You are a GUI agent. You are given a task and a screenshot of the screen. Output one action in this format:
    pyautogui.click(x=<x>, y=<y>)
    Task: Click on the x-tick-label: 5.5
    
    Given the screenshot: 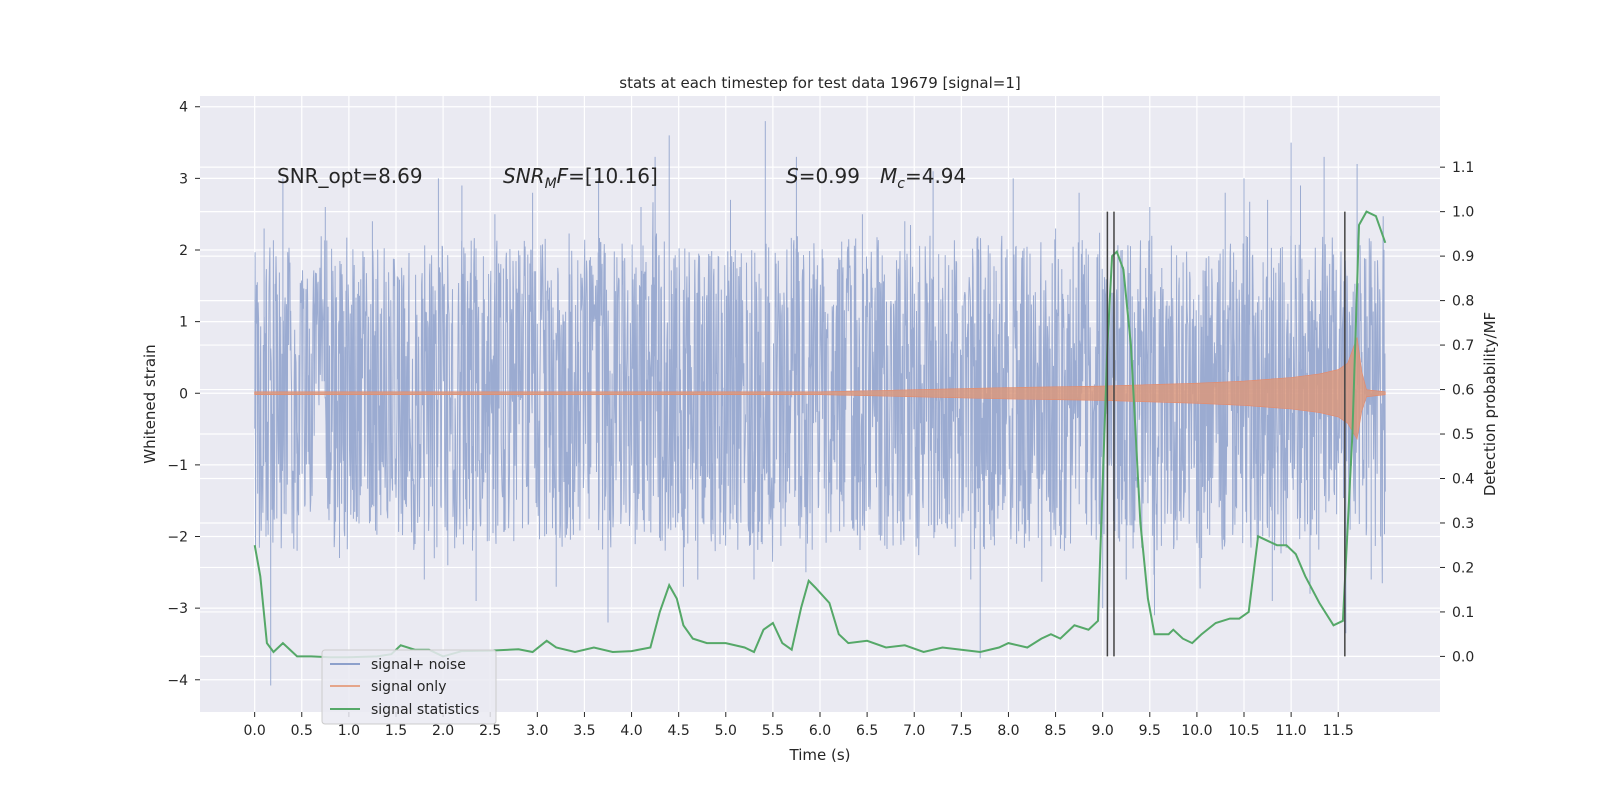 What is the action you would take?
    pyautogui.click(x=773, y=731)
    